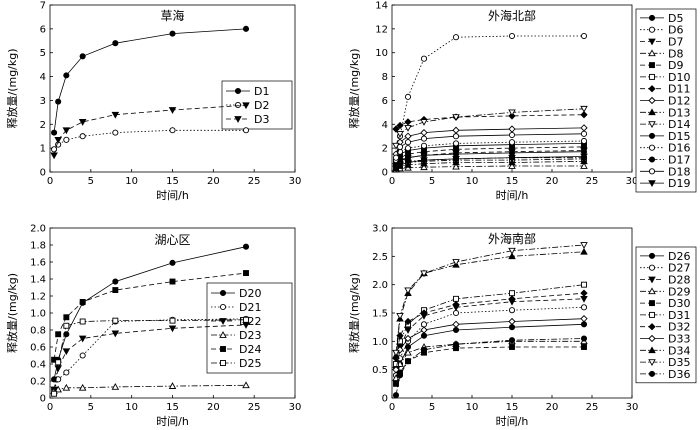 This screenshot has width=700, height=430. Describe the element at coordinates (679, 89) in the screenshot. I see `legend-label-D11: D11` at that location.